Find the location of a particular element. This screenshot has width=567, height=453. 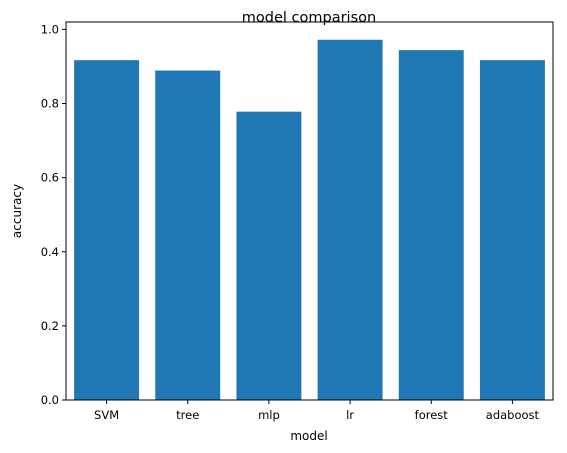

x-axis-label: model is located at coordinates (308, 436).